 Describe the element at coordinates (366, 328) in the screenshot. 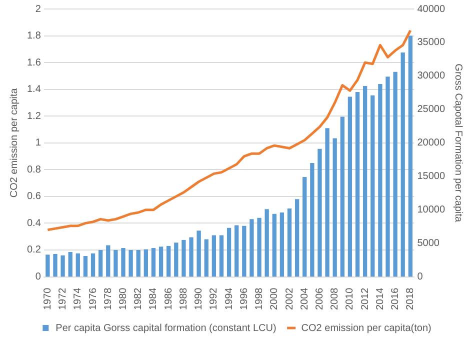

I see `legend-label: CO2 emission per capita(ton)` at that location.